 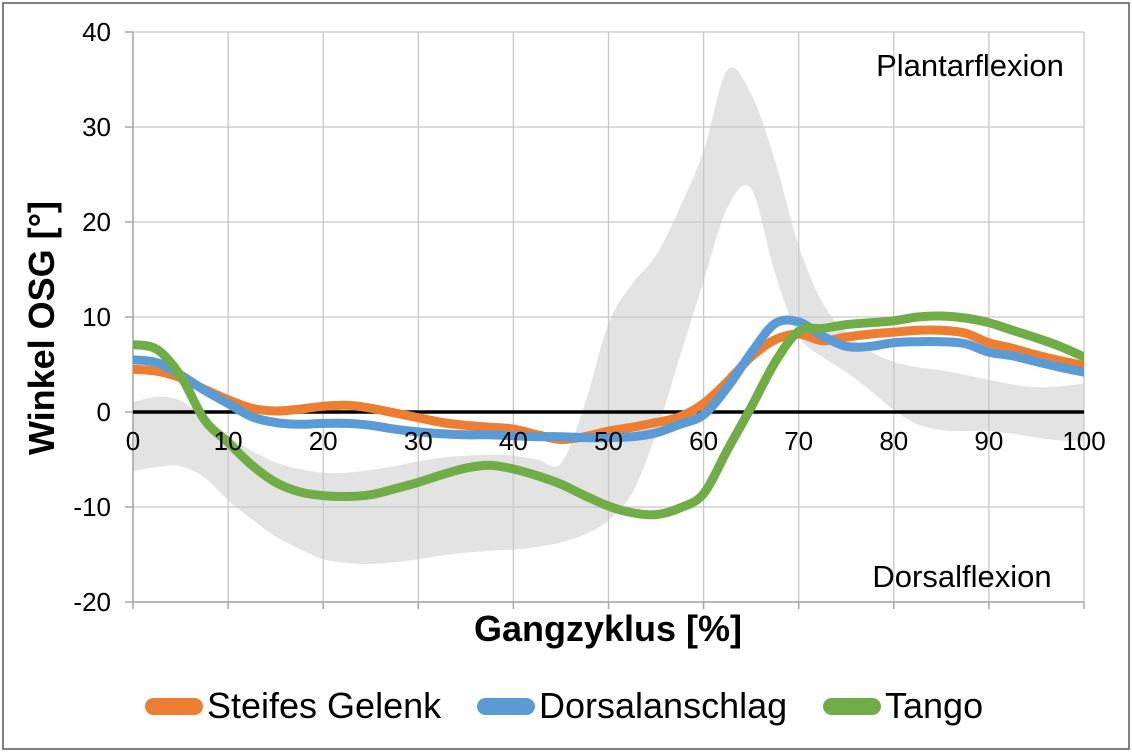 What do you see at coordinates (506, 706) in the screenshot?
I see `legend-swatch-dorsalanschlag-icon` at bounding box center [506, 706].